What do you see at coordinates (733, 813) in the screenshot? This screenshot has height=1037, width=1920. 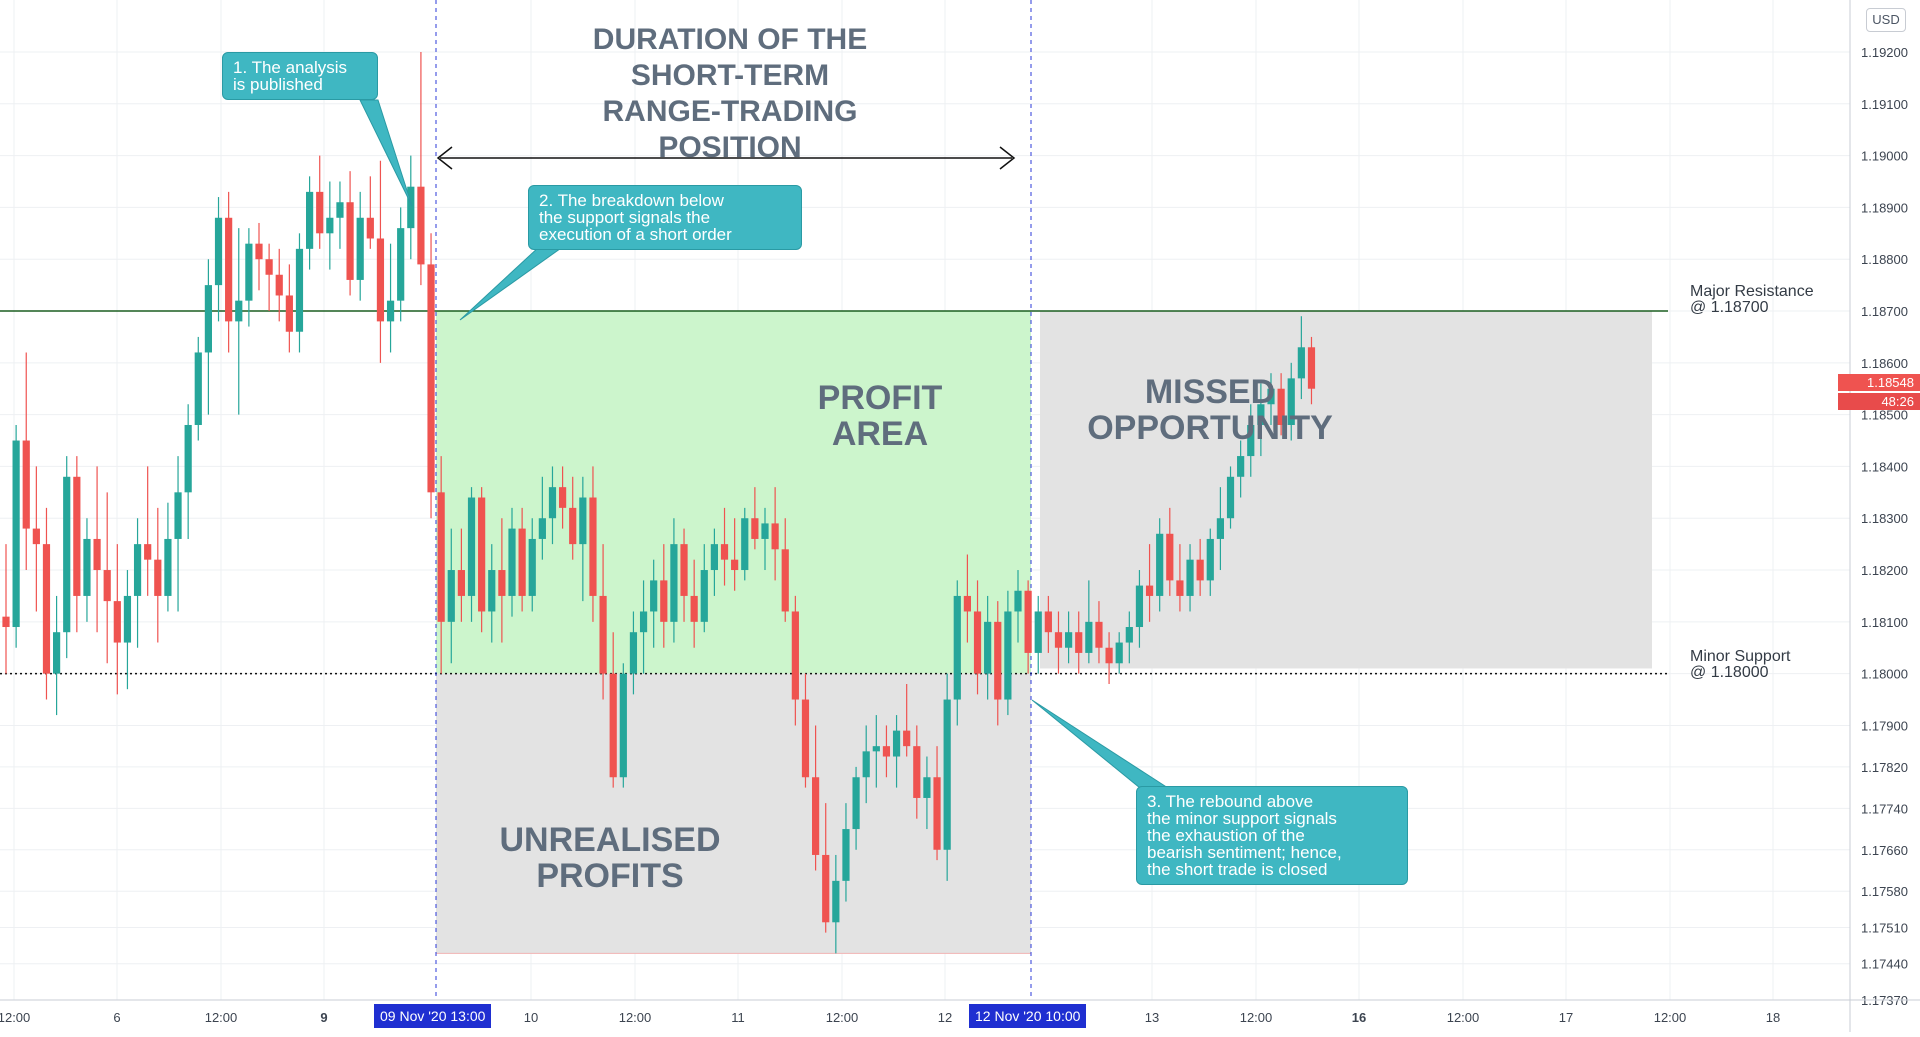 I see `zone-unrealised-profits` at bounding box center [733, 813].